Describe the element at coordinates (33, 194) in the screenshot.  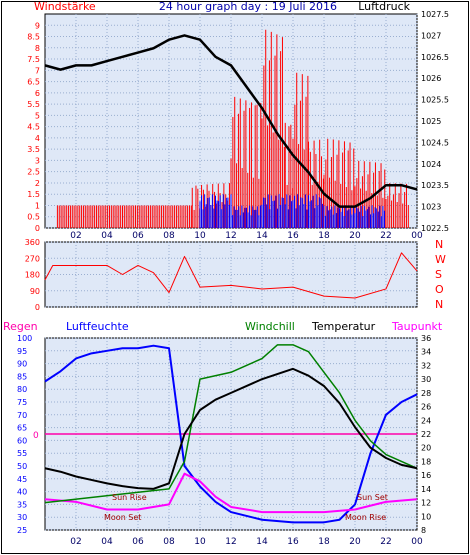
I see `y-left-tick-label: 1.5` at that location.